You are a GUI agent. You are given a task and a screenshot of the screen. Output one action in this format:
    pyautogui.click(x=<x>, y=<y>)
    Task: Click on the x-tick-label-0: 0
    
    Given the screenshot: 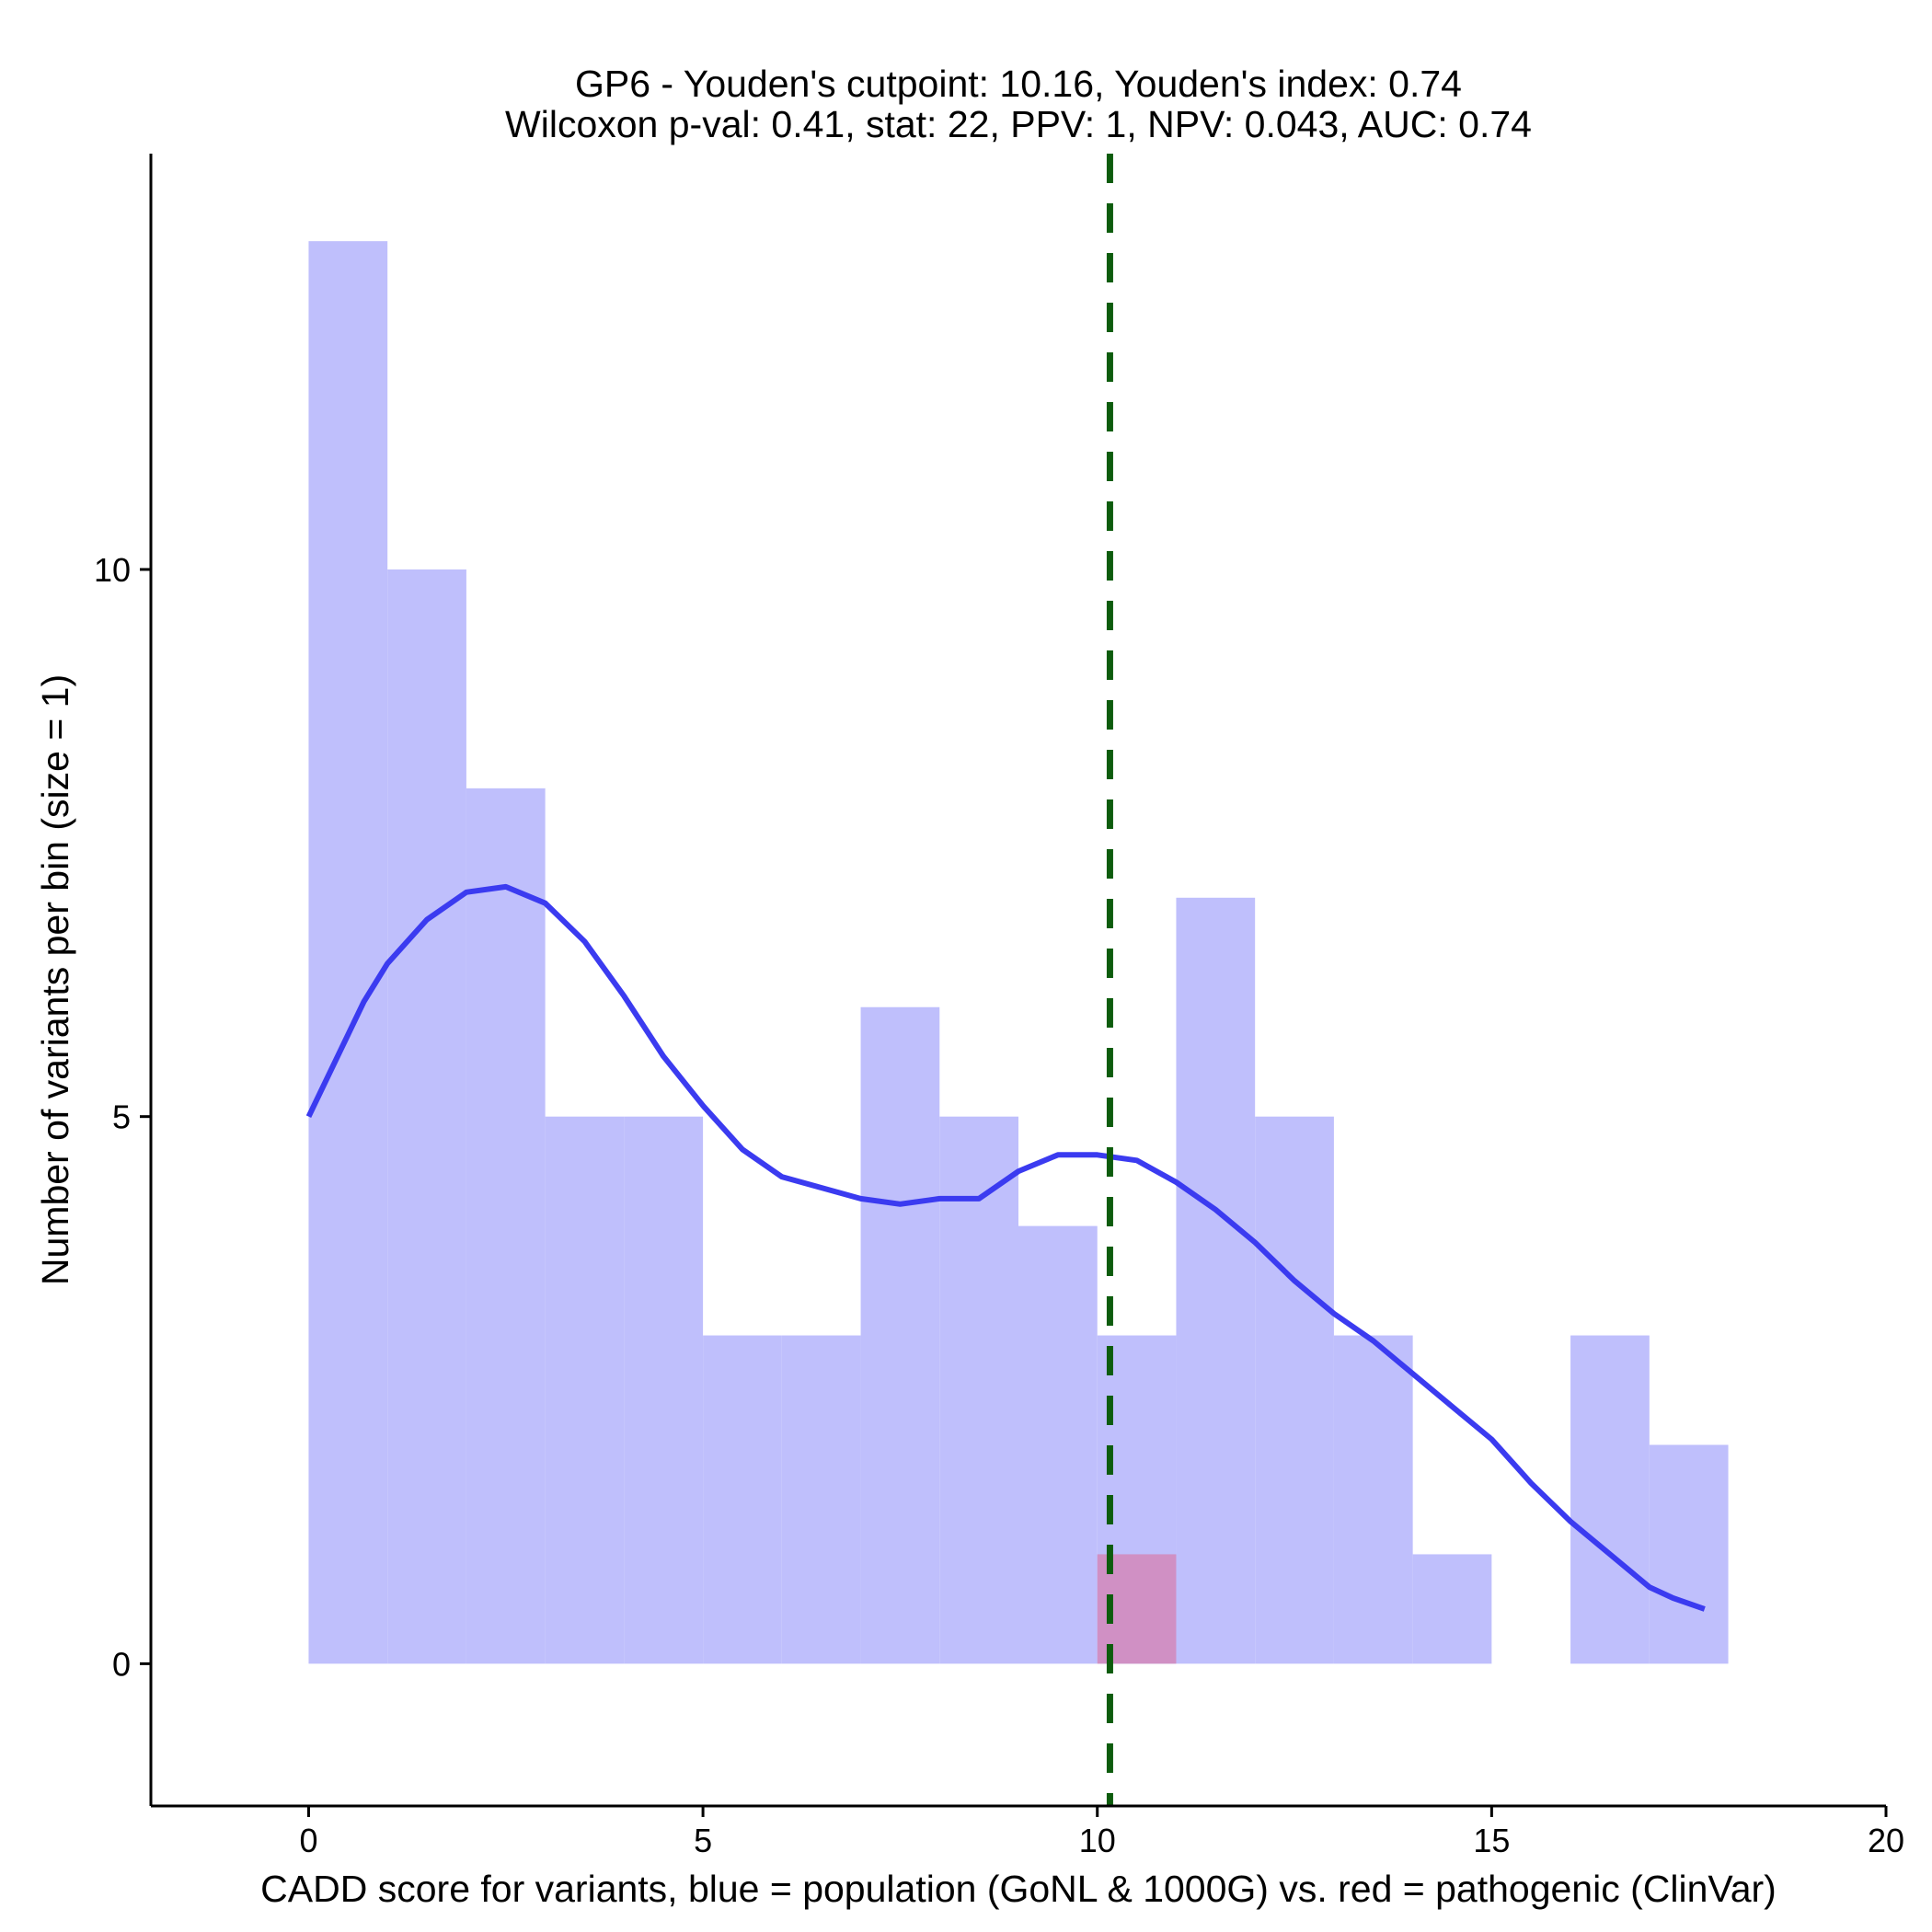 What is the action you would take?
    pyautogui.click(x=308, y=1840)
    